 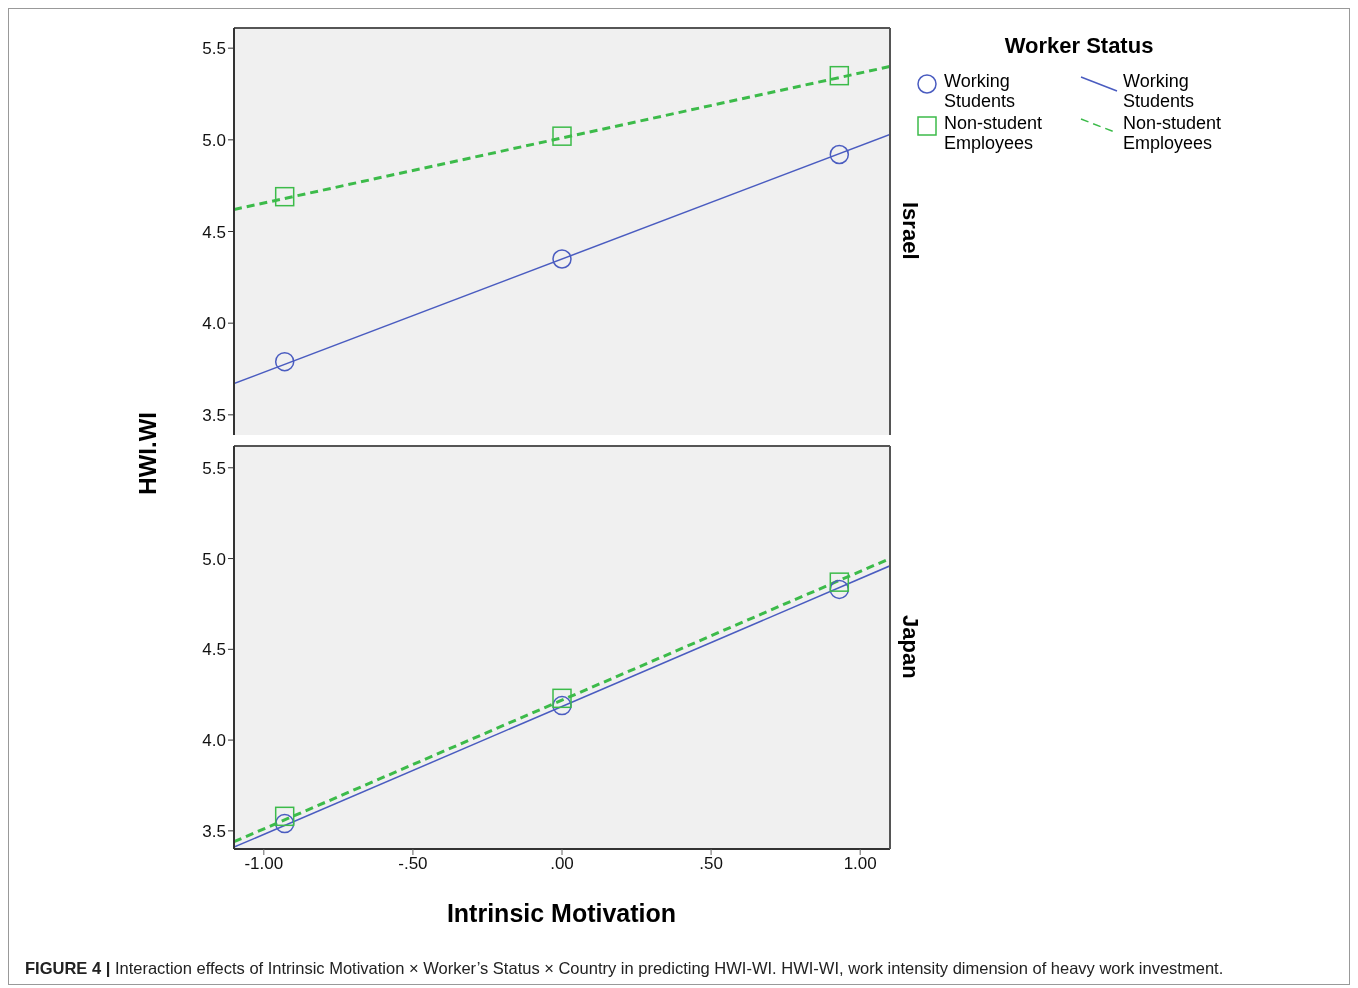 What do you see at coordinates (561, 913) in the screenshot?
I see `x-axis-title: Intrinsic Motivation` at bounding box center [561, 913].